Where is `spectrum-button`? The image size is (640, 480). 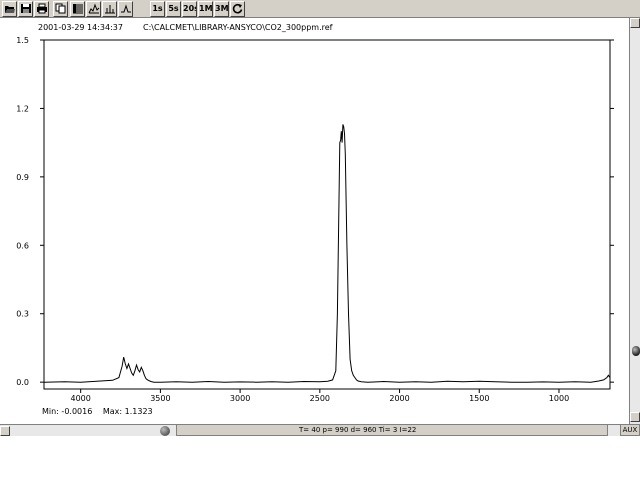 spectrum-button is located at coordinates (93, 9).